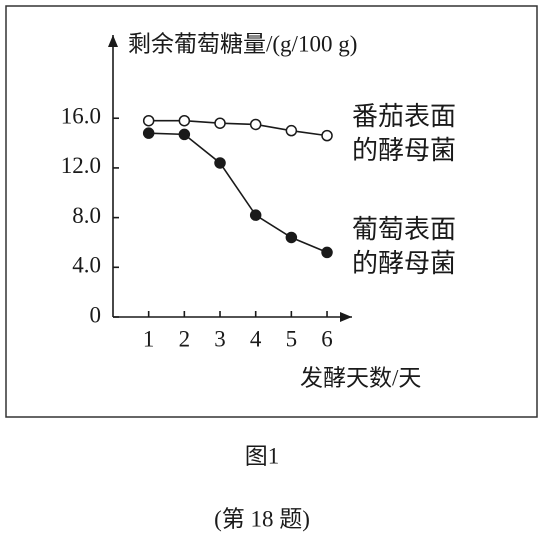 The image size is (543, 544). What do you see at coordinates (262, 455) in the screenshot?
I see `caption: 图1` at bounding box center [262, 455].